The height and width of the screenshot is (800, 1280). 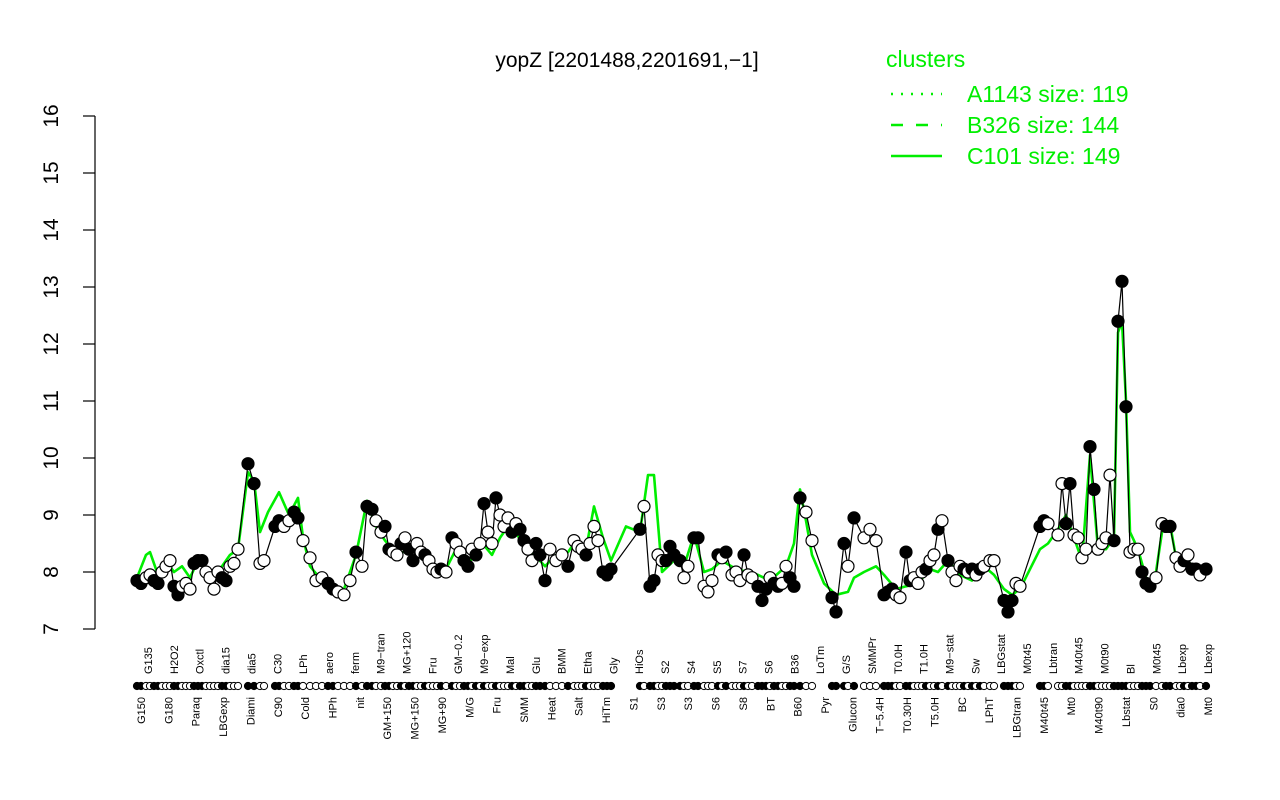 I want to click on x-tick-label: Mal, so click(x=511, y=665).